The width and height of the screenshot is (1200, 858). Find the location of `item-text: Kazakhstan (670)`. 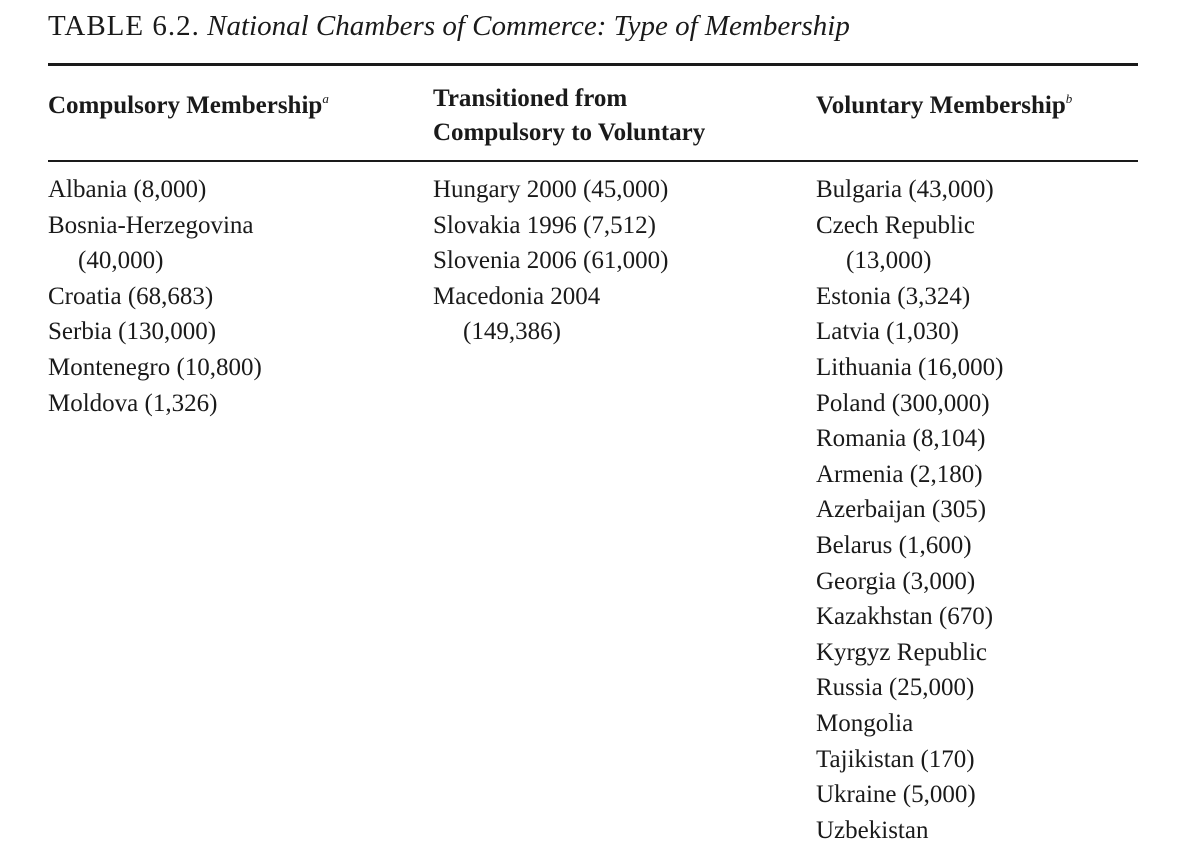

item-text: Kazakhstan (670) is located at coordinates (905, 617).